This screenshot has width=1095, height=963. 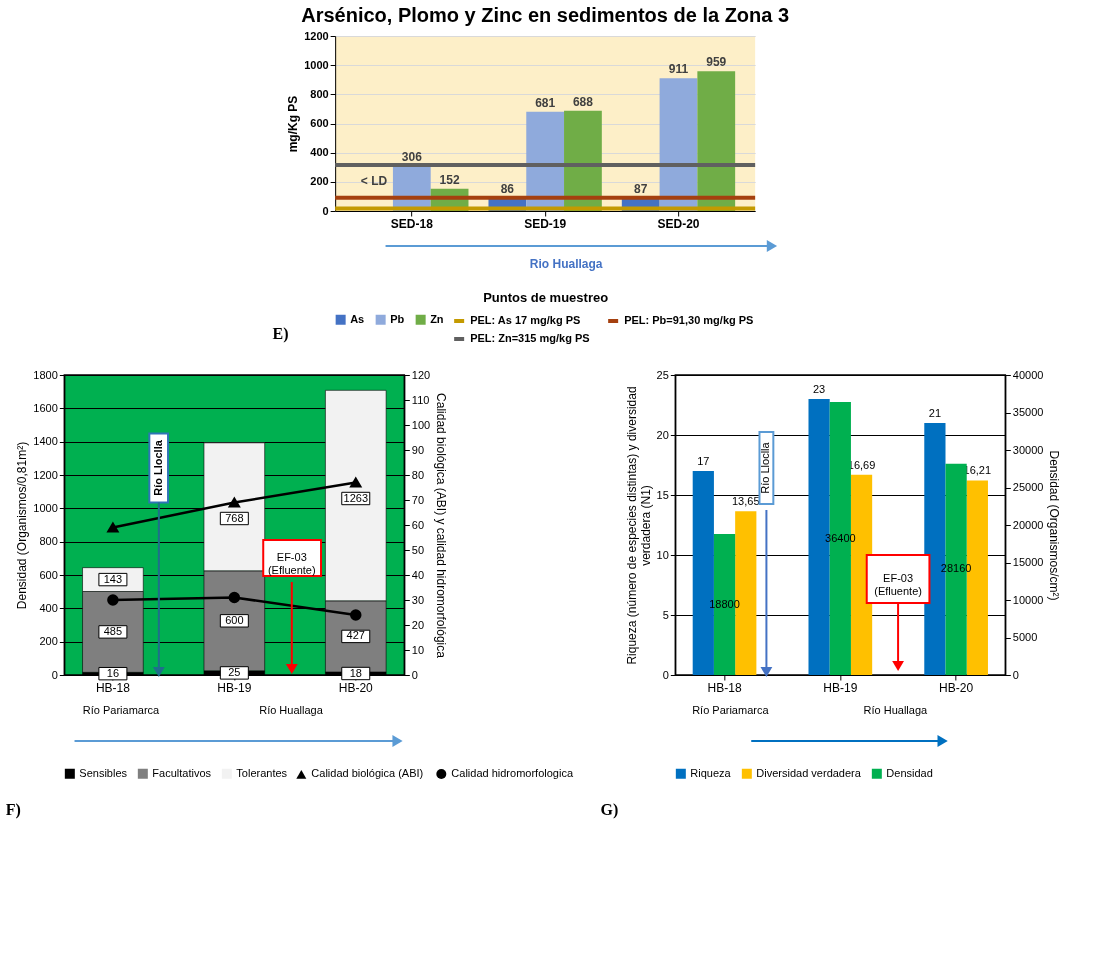 What do you see at coordinates (641, 189) in the screenshot?
I see `data-label: 87` at bounding box center [641, 189].